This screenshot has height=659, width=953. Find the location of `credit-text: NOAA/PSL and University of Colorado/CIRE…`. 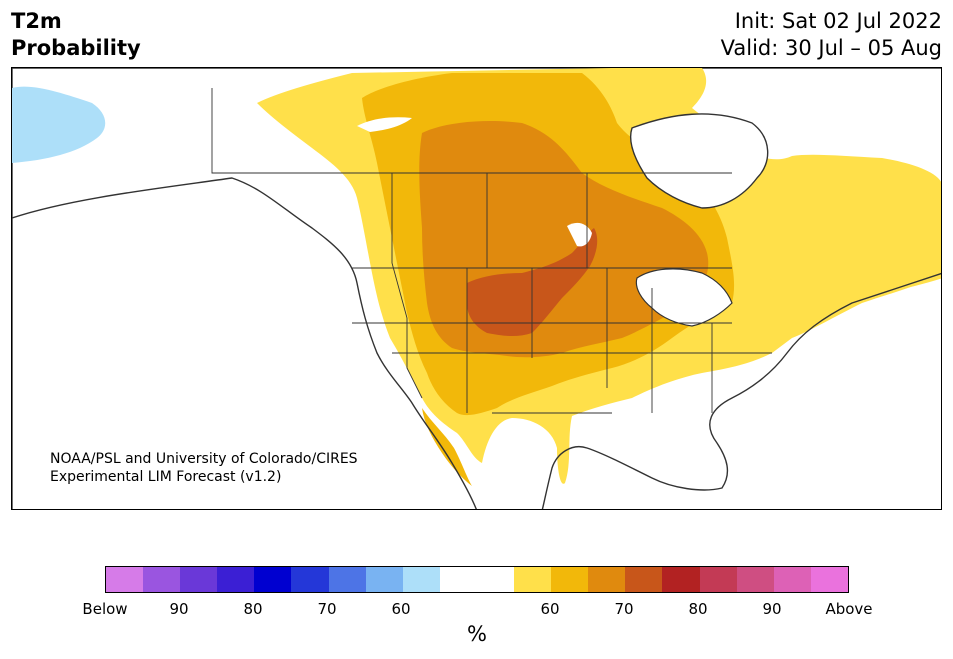

credit-text: NOAA/PSL and University of Colorado/CIRE… is located at coordinates (204, 468).